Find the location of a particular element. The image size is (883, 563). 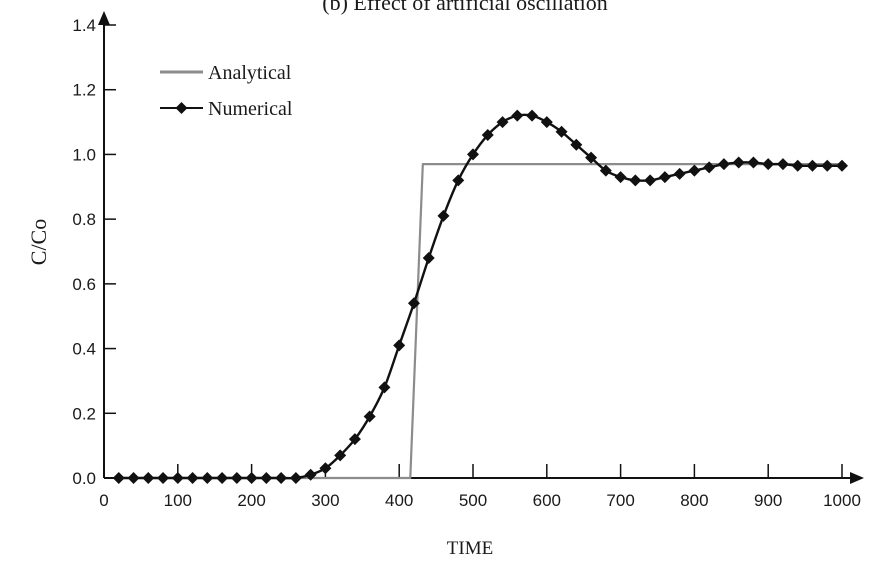

legend-analytical-label: Analytical is located at coordinates (250, 73).